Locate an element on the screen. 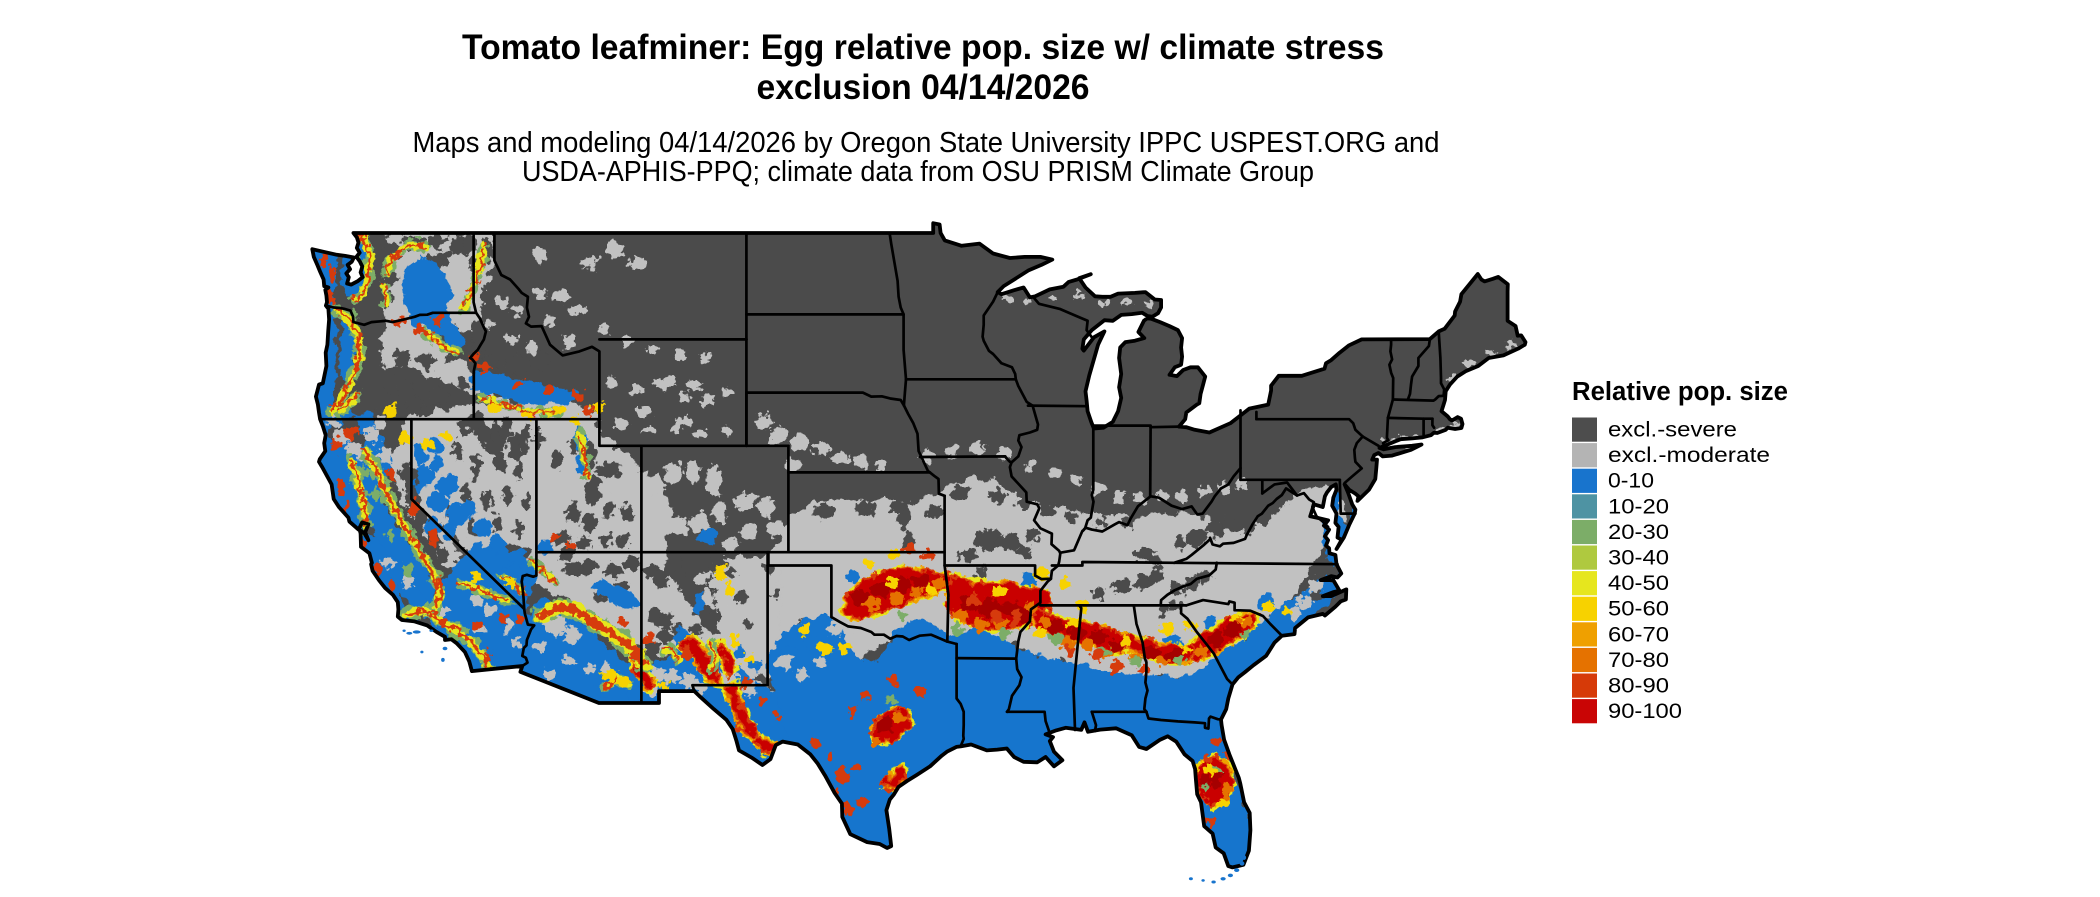  svg-text: 0-10 is located at coordinates (1631, 481).